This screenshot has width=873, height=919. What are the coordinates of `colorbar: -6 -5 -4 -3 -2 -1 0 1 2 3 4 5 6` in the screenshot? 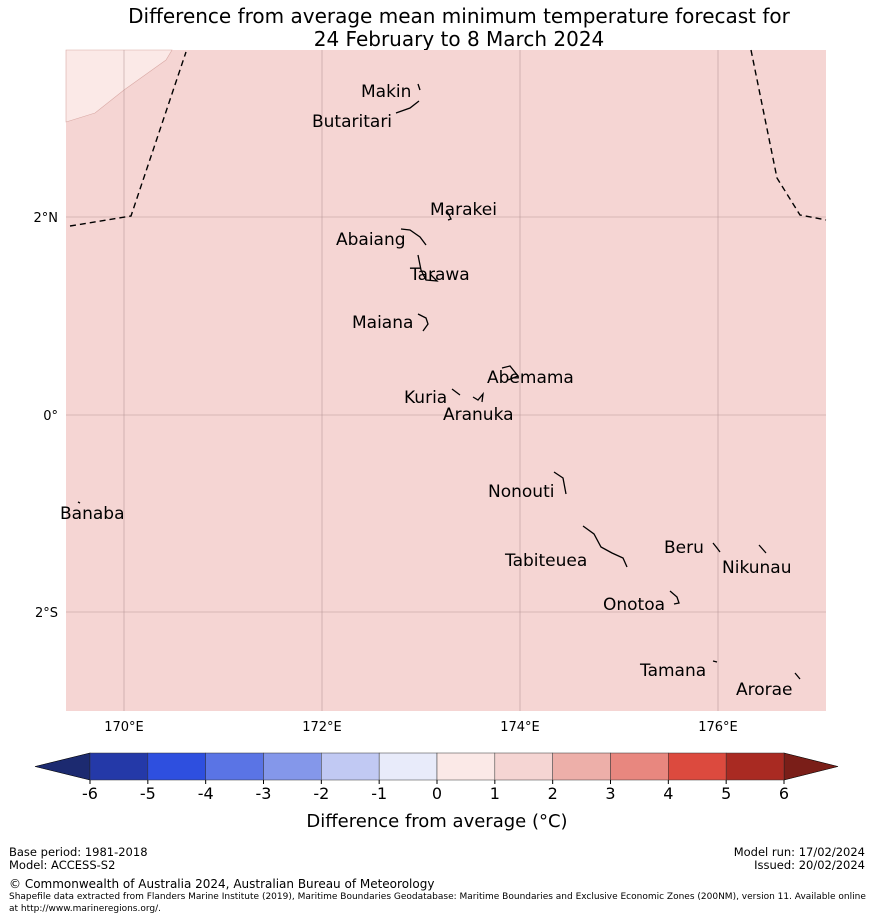 It's located at (436, 777).